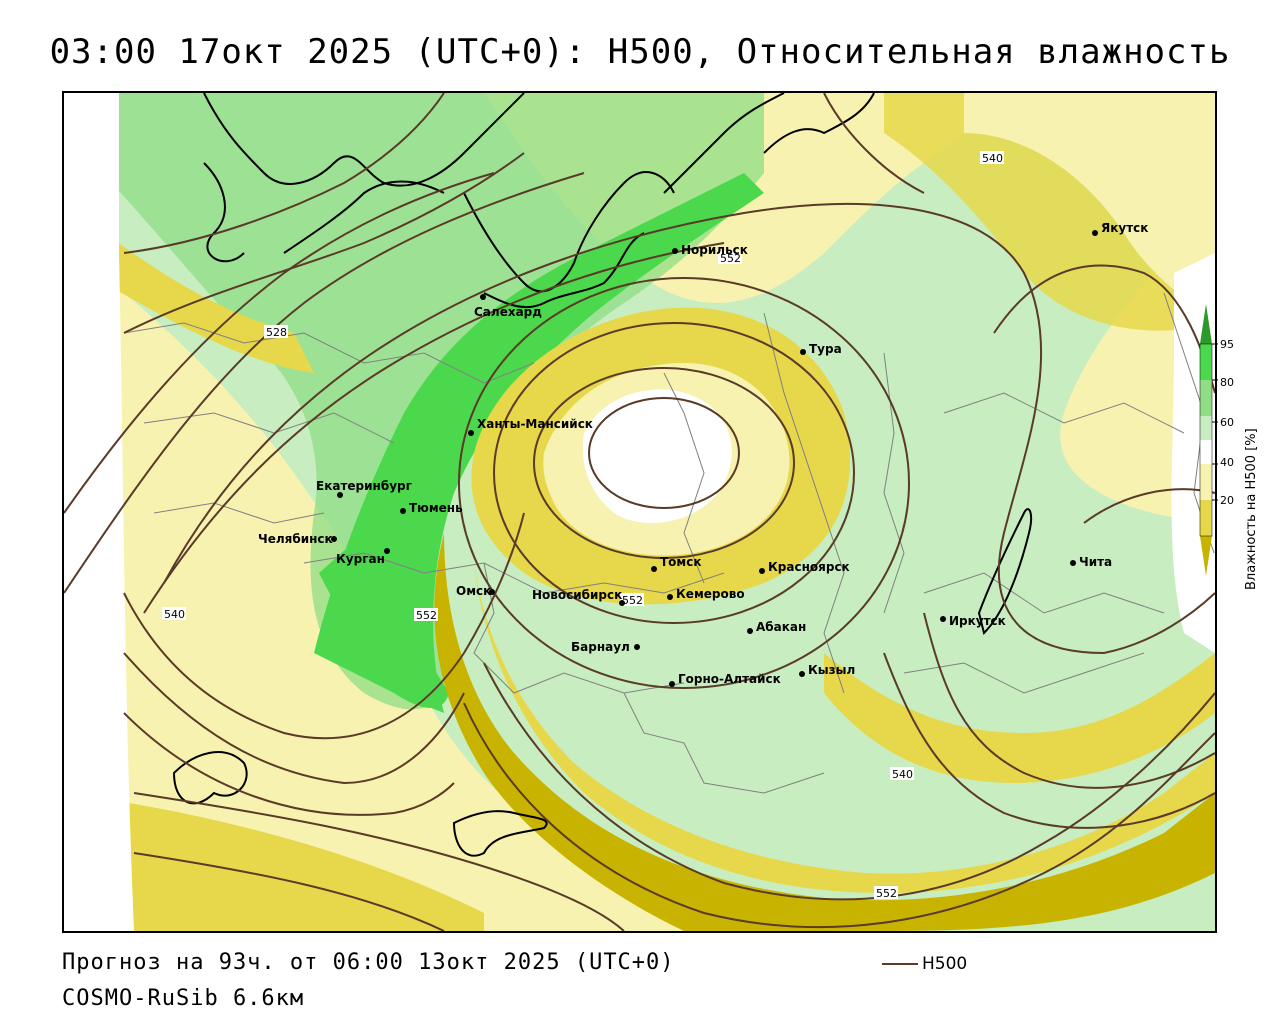 Image resolution: width=1280 pixels, height=1024 pixels. I want to click on city-label: Челябинск, so click(295, 539).